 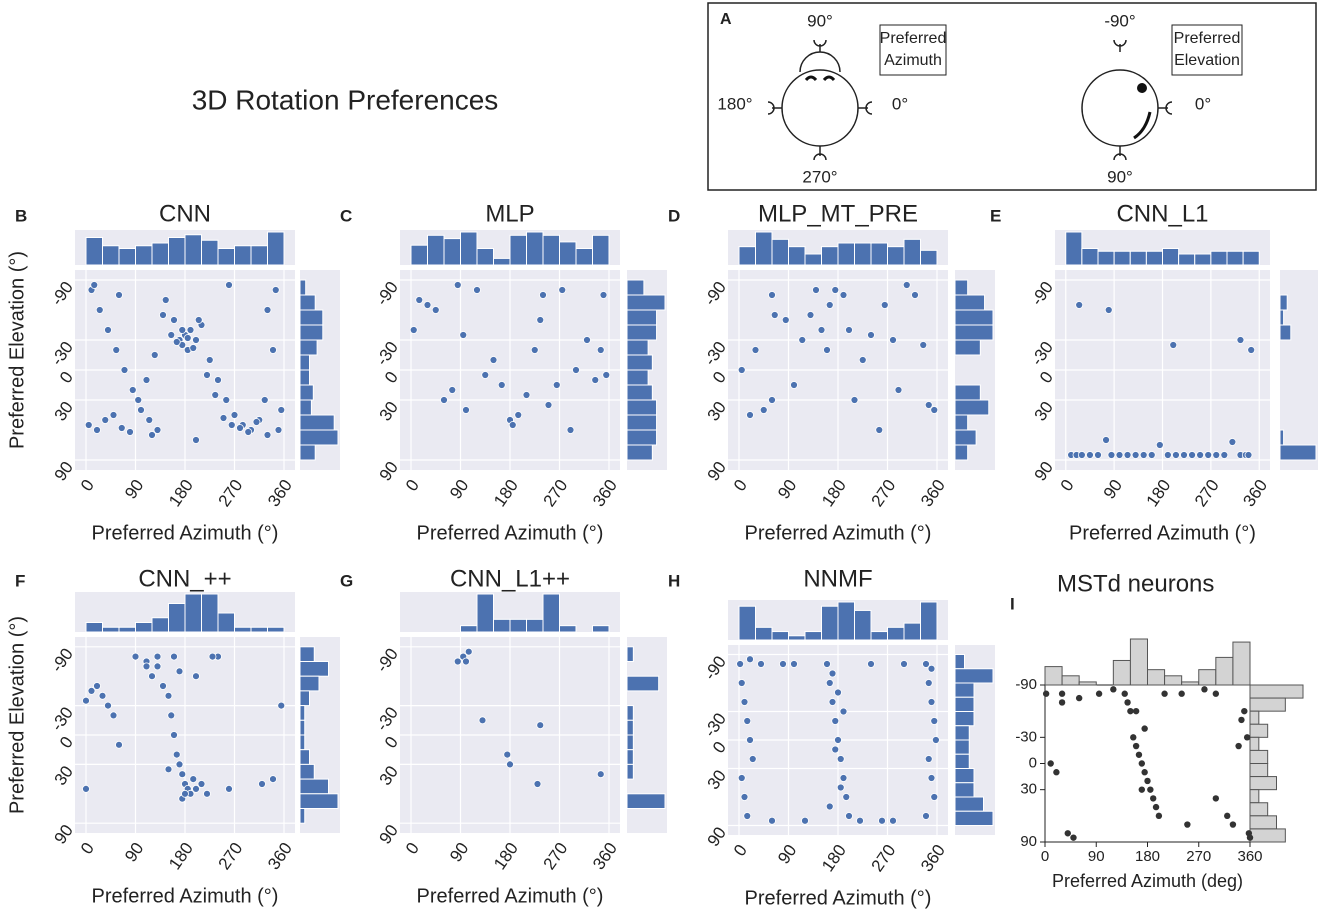 I want to click on x-axis-label: Preferred Azimuth (deg), so click(x=1147, y=881).